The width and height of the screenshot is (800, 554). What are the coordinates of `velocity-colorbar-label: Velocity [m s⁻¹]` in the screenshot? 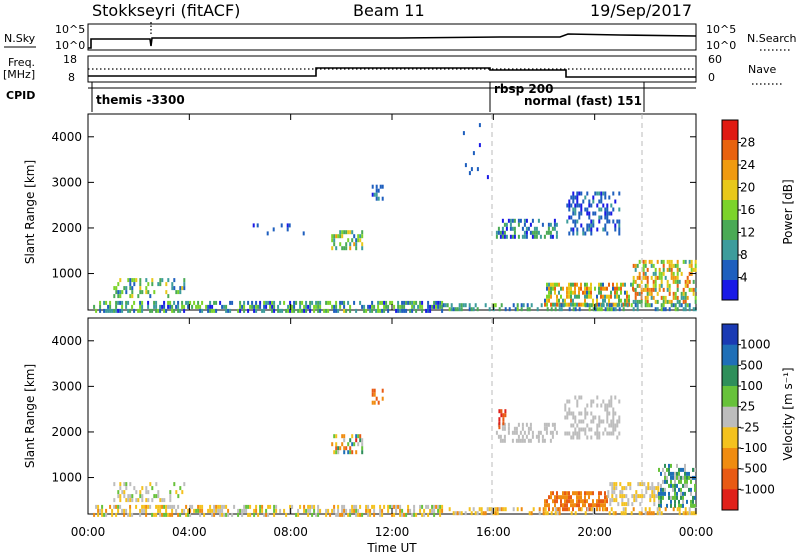 It's located at (788, 413).